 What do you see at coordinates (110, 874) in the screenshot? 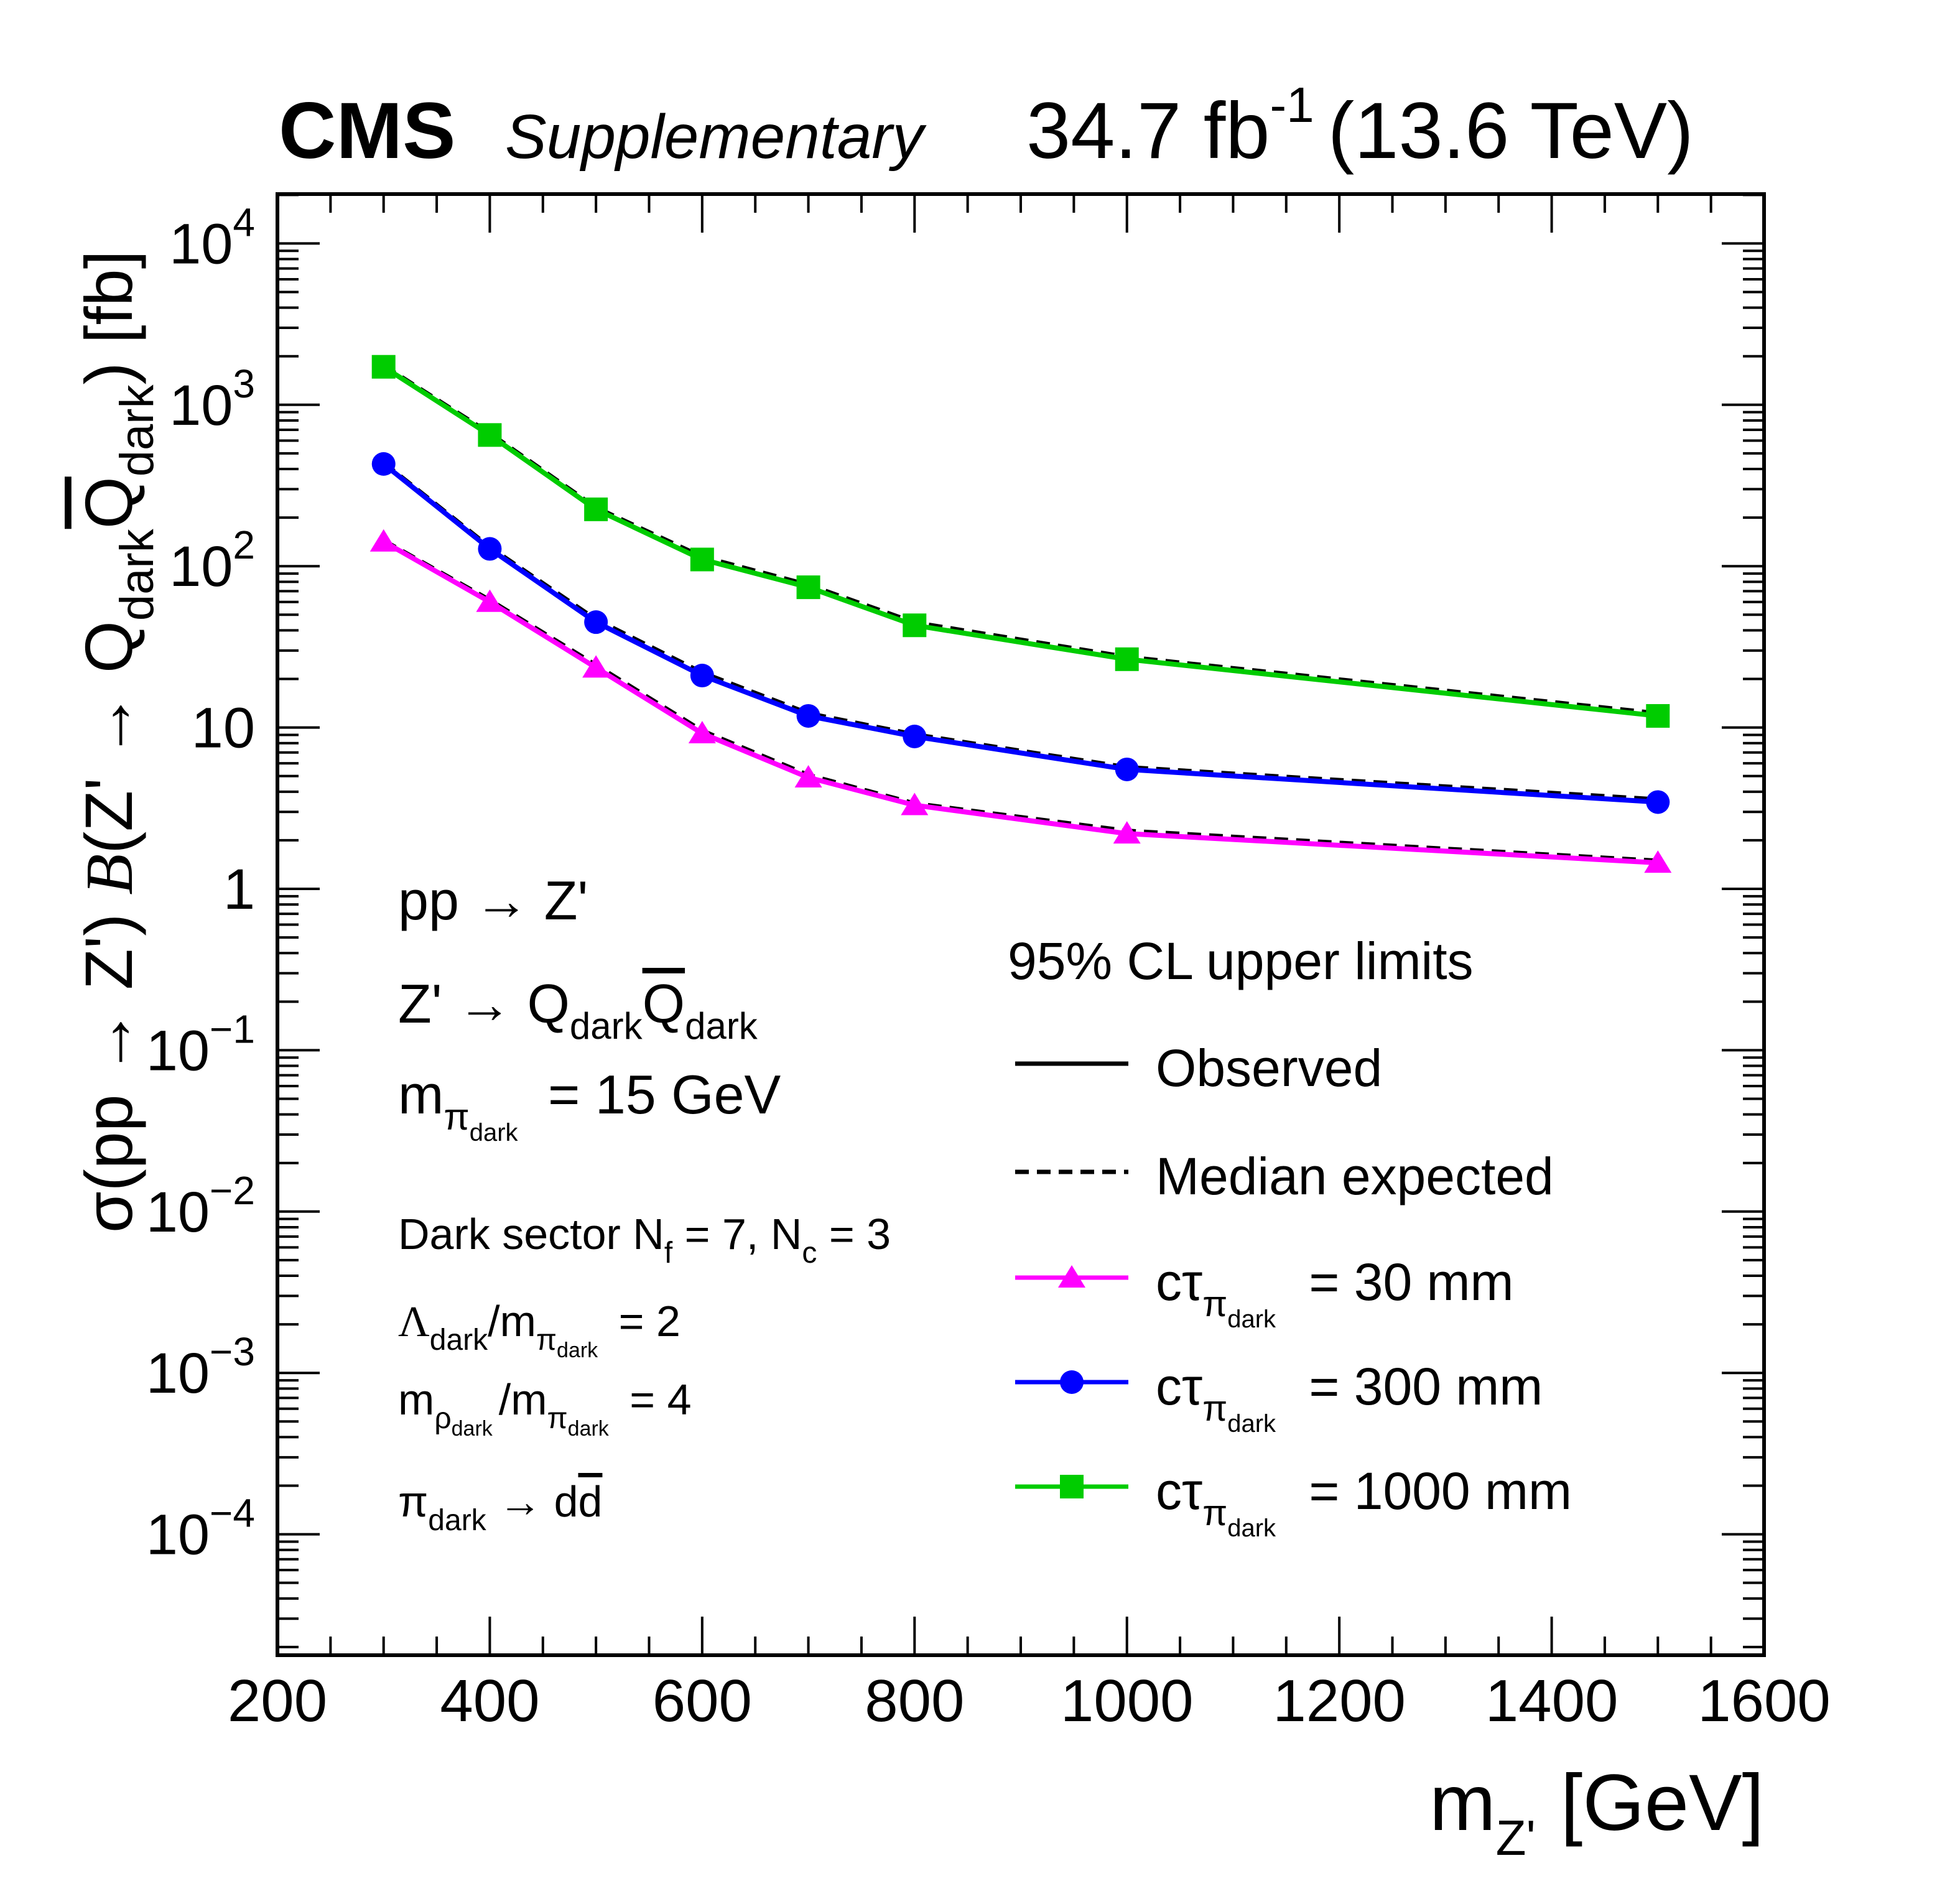
I see `y-label-b: B` at bounding box center [110, 874].